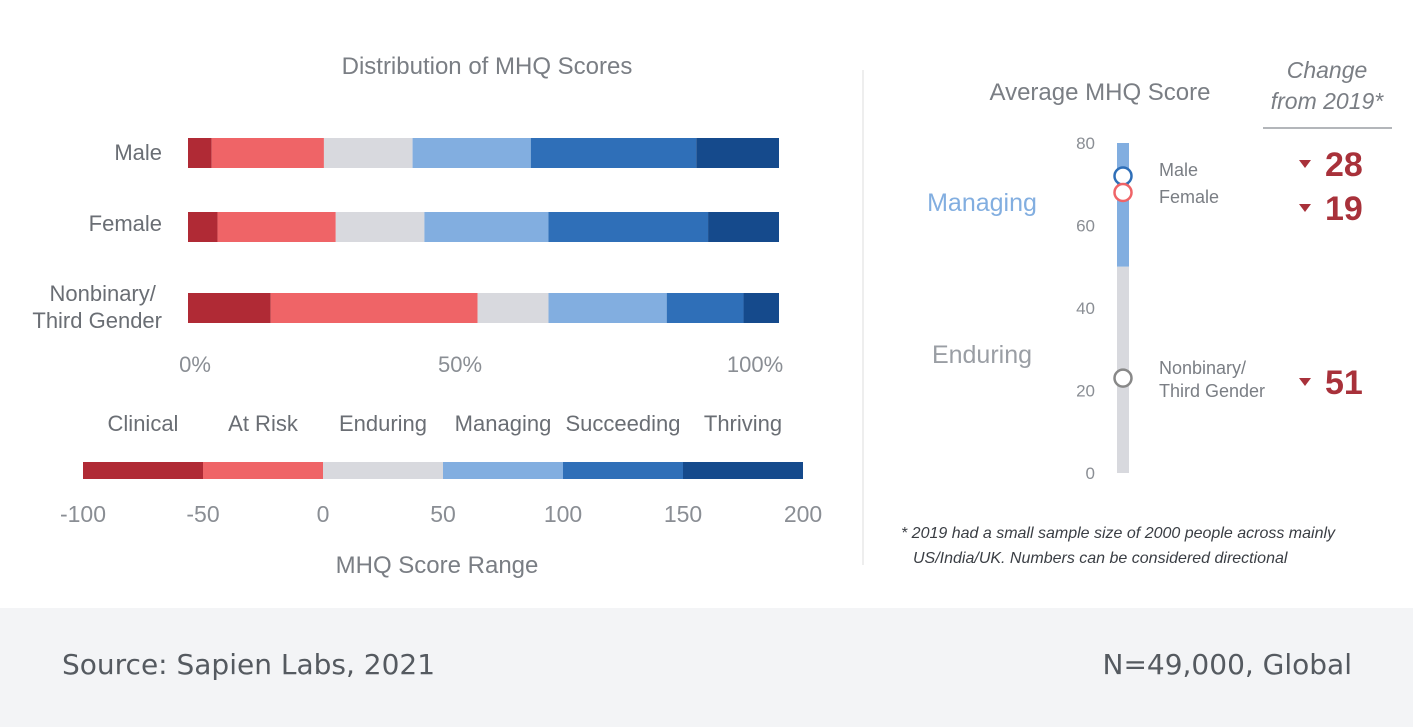  Describe the element at coordinates (437, 565) in the screenshot. I see `score-range-label: MHQ Score Range` at that location.